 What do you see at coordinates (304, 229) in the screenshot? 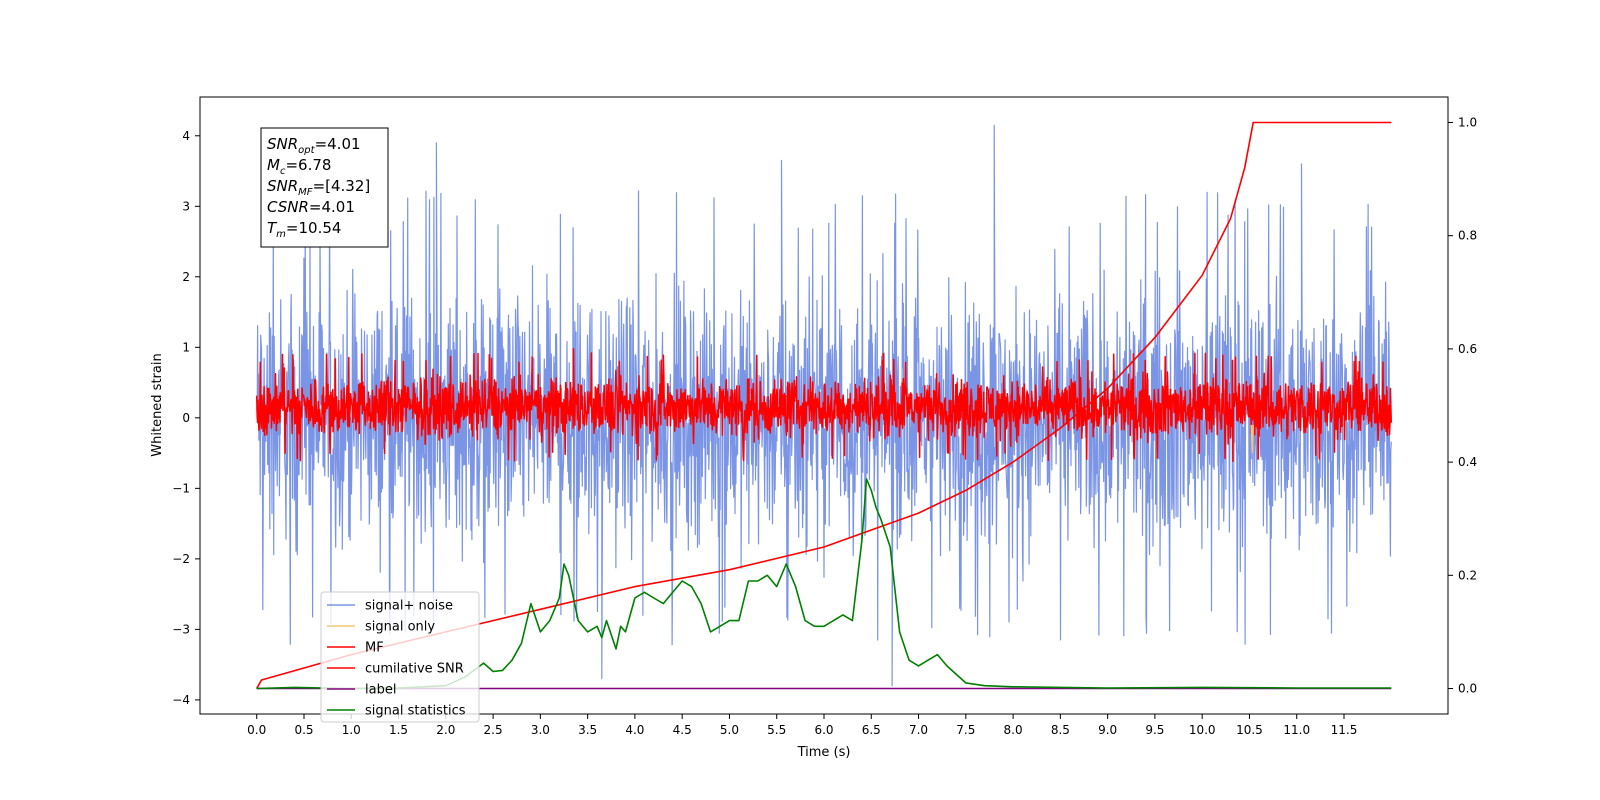
I see `annotation-line: Tm=10.54` at bounding box center [304, 229].